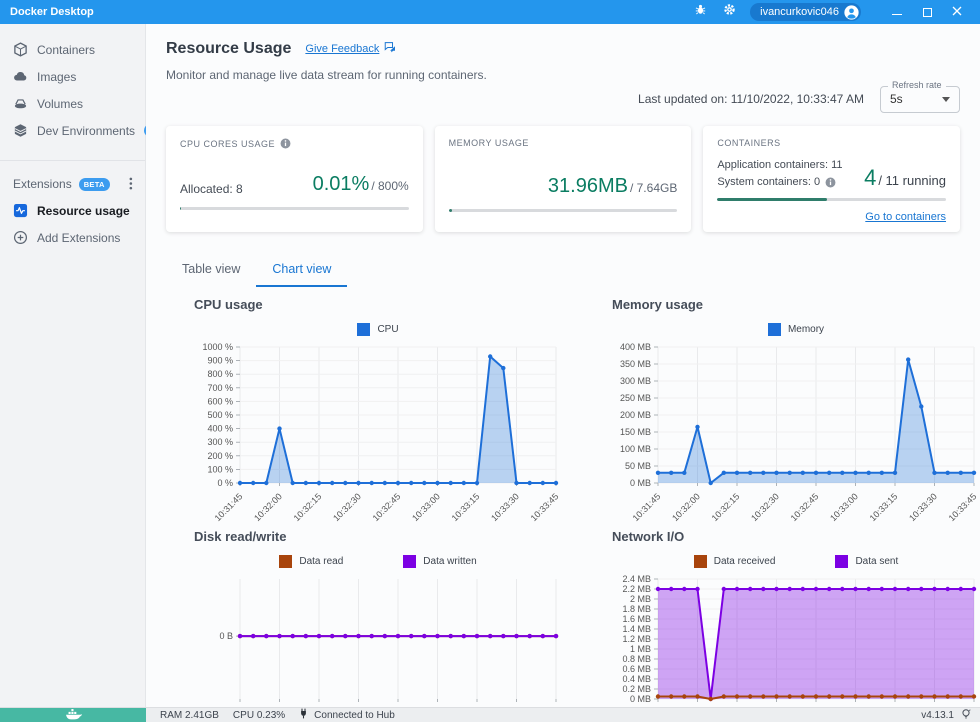 This screenshot has width=980, height=723. What do you see at coordinates (20, 237) in the screenshot?
I see `add-extensions-icon` at bounding box center [20, 237].